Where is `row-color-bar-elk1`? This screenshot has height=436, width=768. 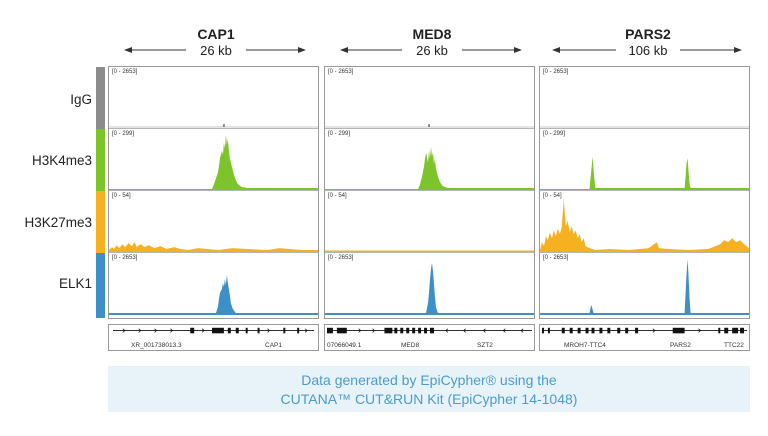 row-color-bar-elk1 is located at coordinates (100, 285).